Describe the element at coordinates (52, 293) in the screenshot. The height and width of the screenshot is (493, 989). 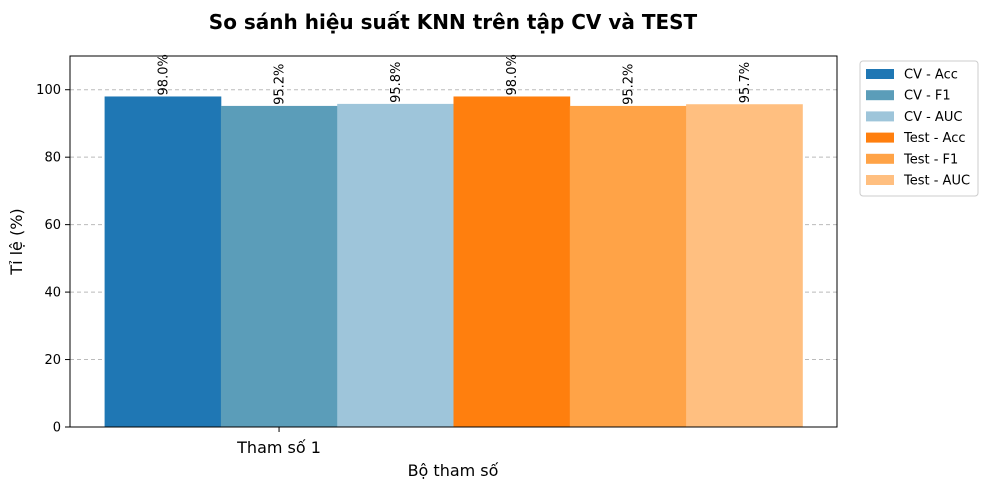
I see `y-tick-label: 40` at that location.